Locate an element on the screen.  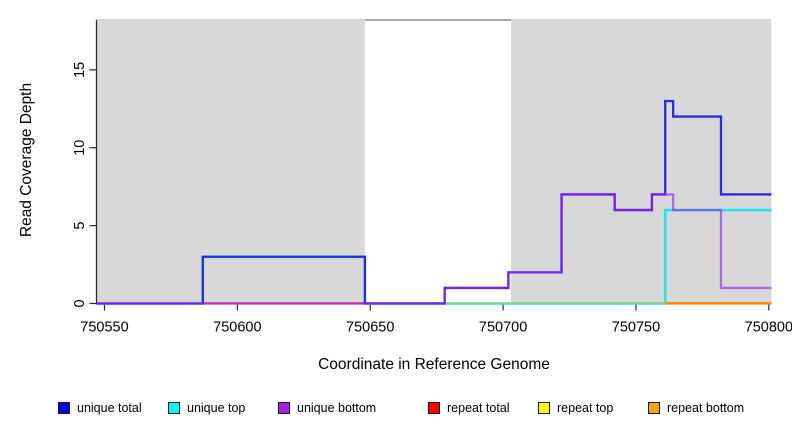
x-tick-label: 750750 is located at coordinates (636, 328).